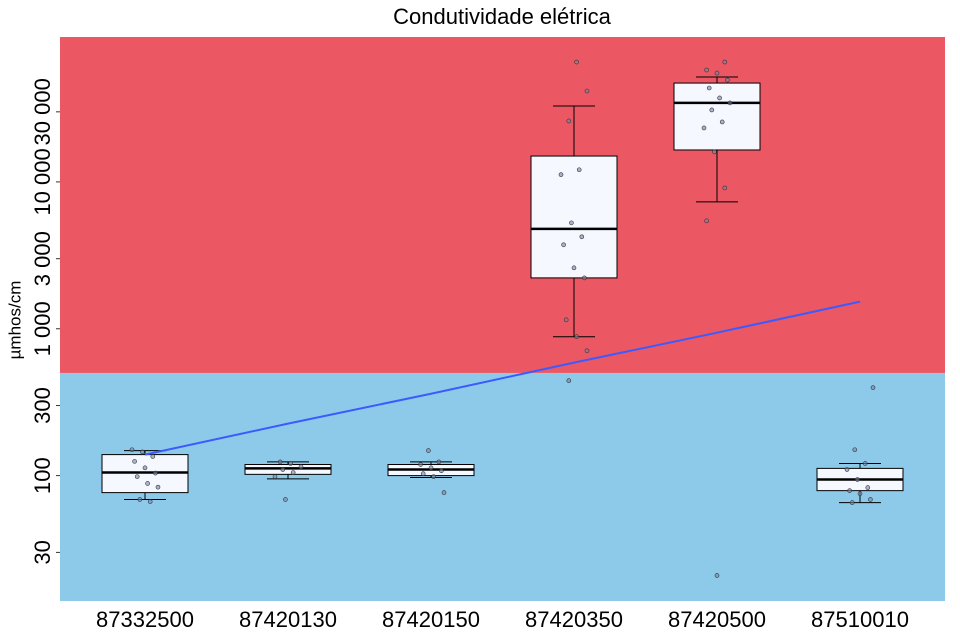 The width and height of the screenshot is (960, 644). I want to click on y-tick-label: 300, so click(42, 405).